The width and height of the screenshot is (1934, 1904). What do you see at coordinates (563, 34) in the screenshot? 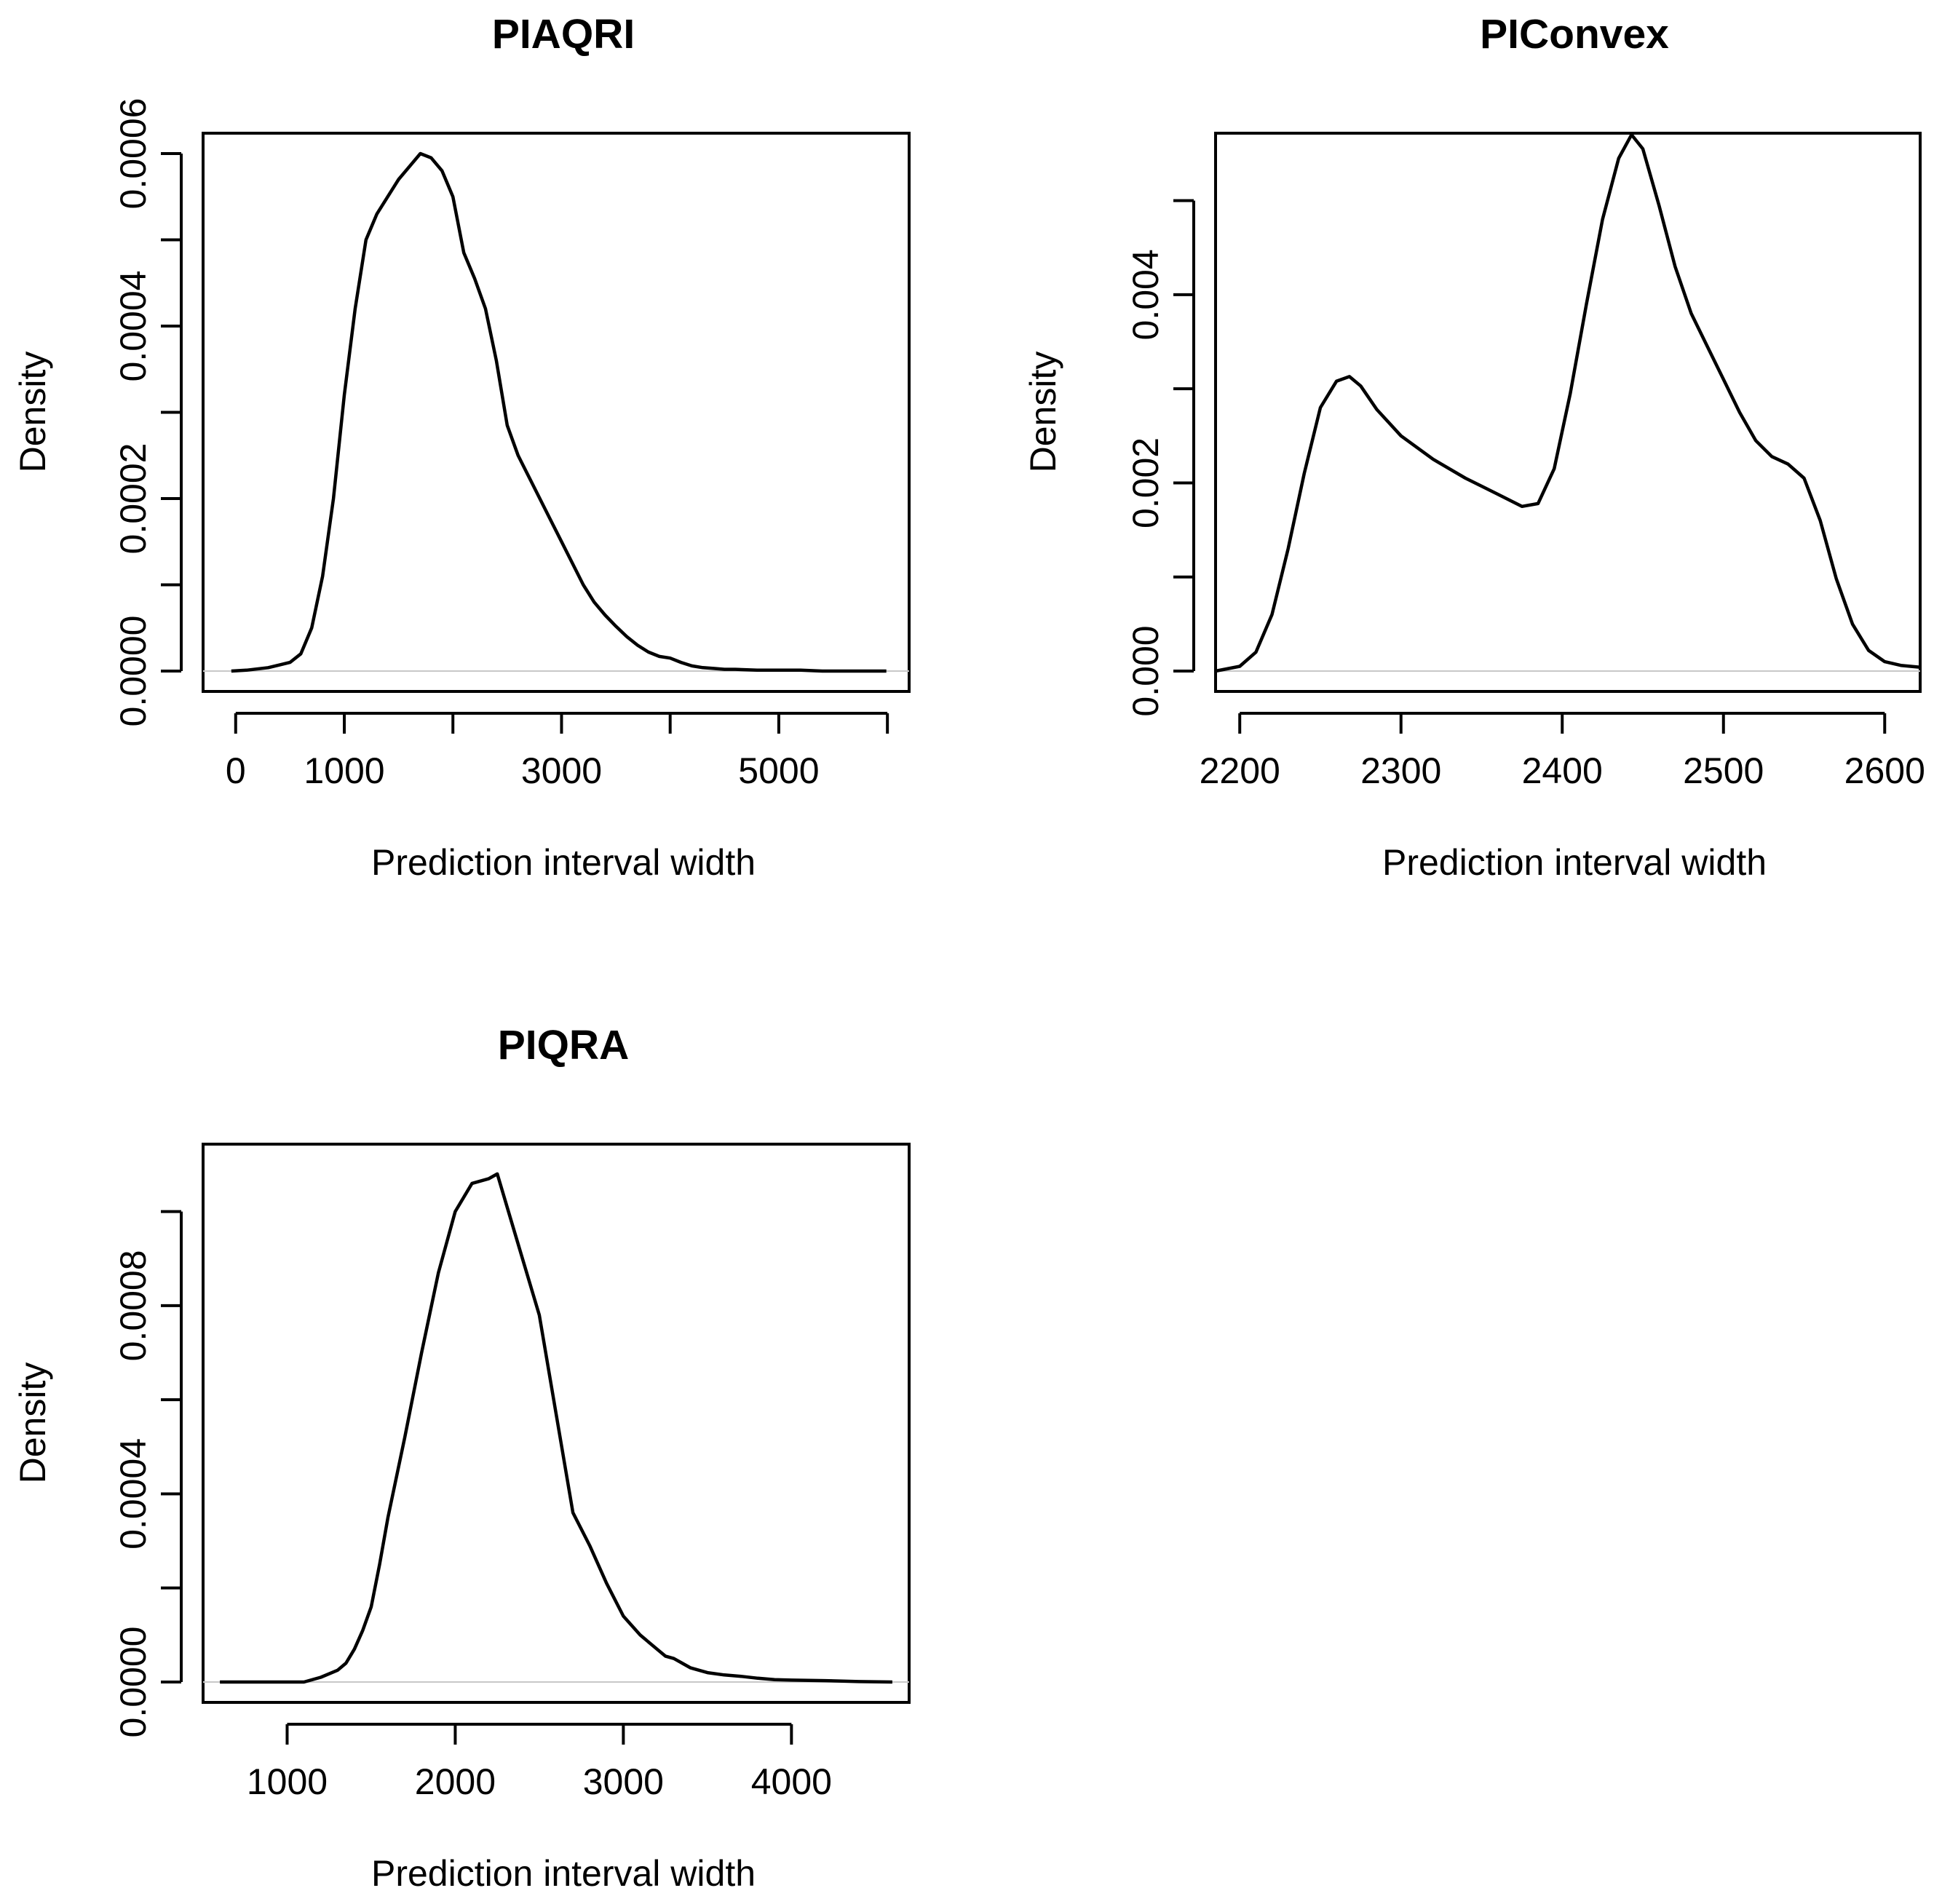
I see `panel-title: PIAQRI` at bounding box center [563, 34].